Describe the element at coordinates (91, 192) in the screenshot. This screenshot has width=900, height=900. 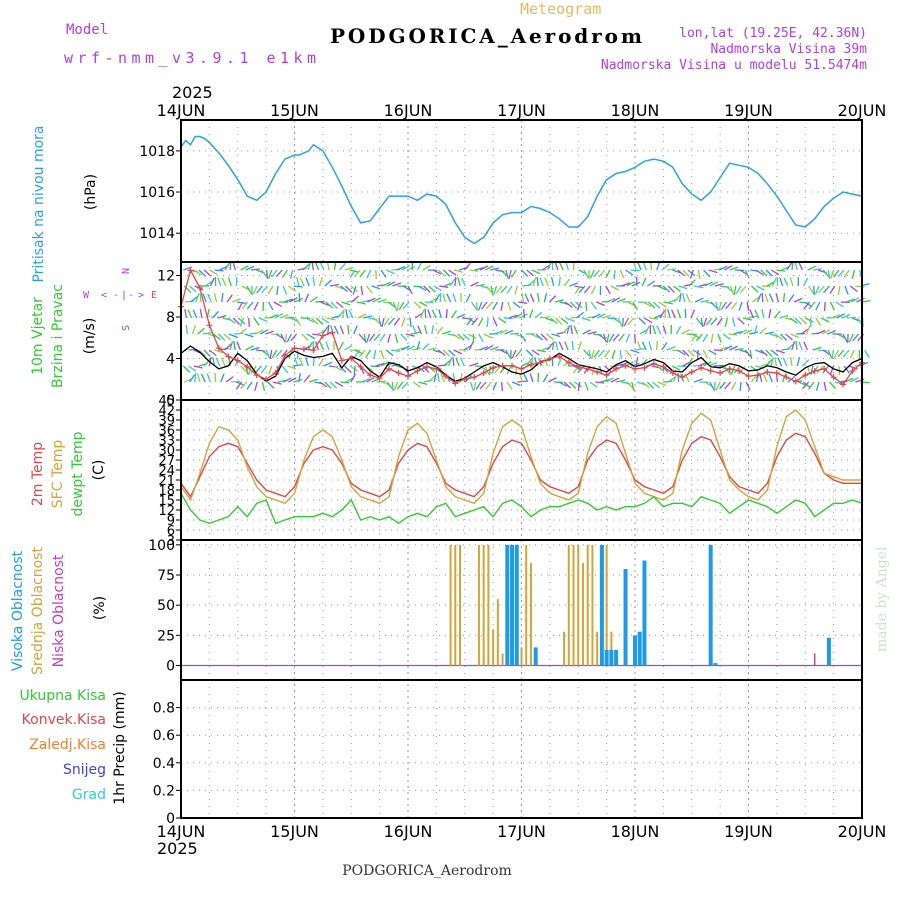
I see `pressure-unit: (hPa)` at that location.